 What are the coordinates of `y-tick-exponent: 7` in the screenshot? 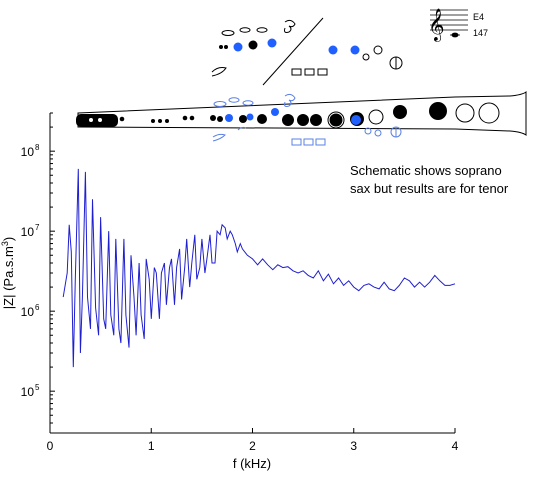 It's located at (37, 227).